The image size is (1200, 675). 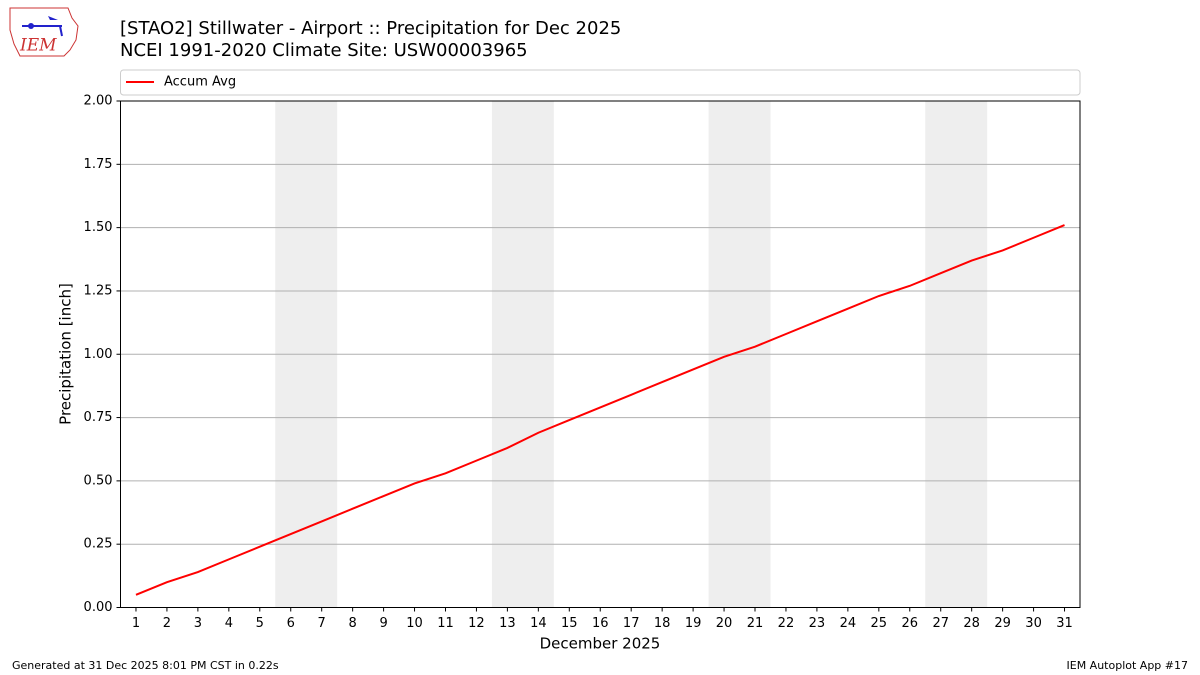 What do you see at coordinates (940, 623) in the screenshot?
I see `x-tick-label: 27` at bounding box center [940, 623].